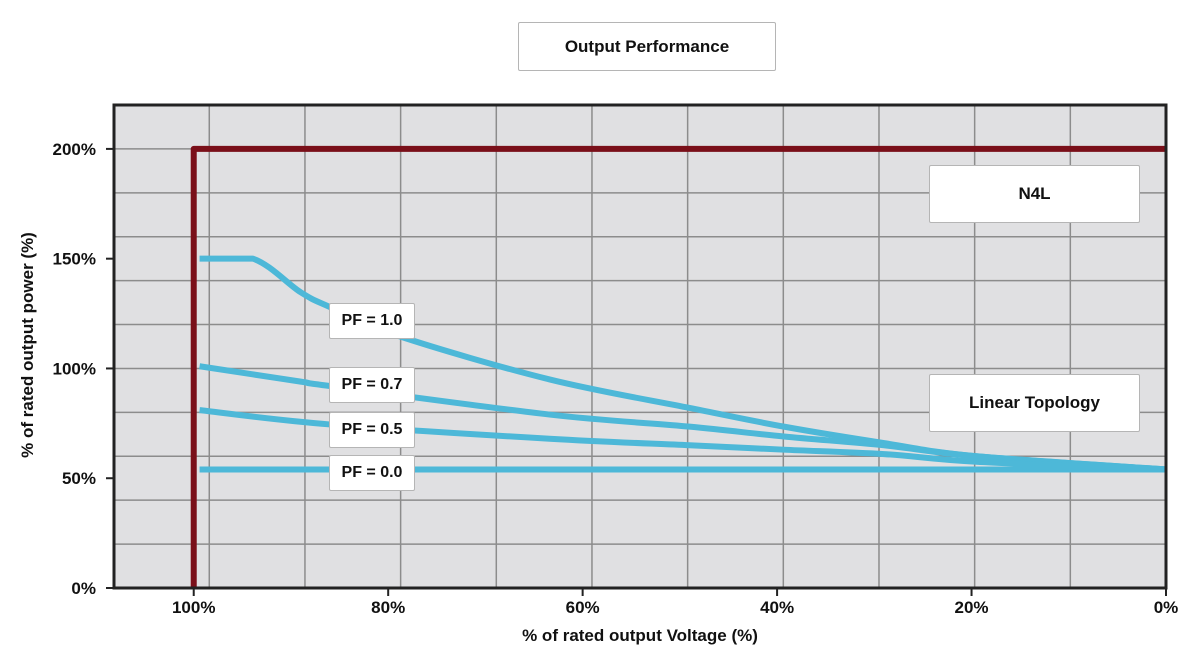  What do you see at coordinates (74, 149) in the screenshot?
I see `y-tick-label: 200%` at bounding box center [74, 149].